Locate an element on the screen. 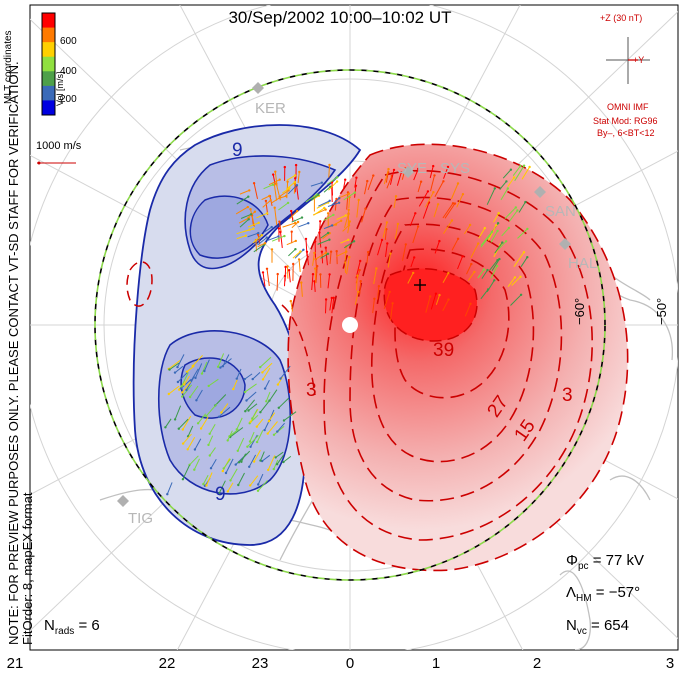 The width and height of the screenshot is (680, 674). mlt-tick-1: 1 is located at coordinates (436, 663).